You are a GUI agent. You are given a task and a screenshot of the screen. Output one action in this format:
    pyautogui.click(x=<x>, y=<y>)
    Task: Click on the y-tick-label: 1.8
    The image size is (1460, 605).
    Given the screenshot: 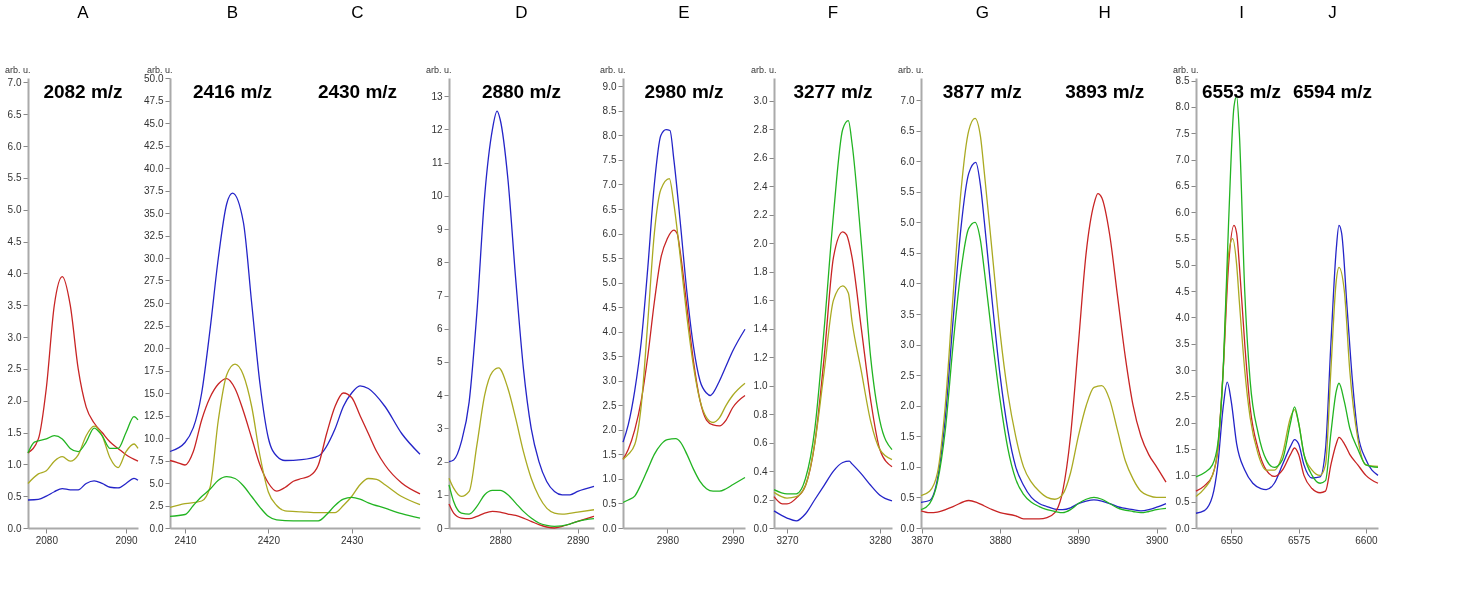 What is the action you would take?
    pyautogui.click(x=760, y=272)
    